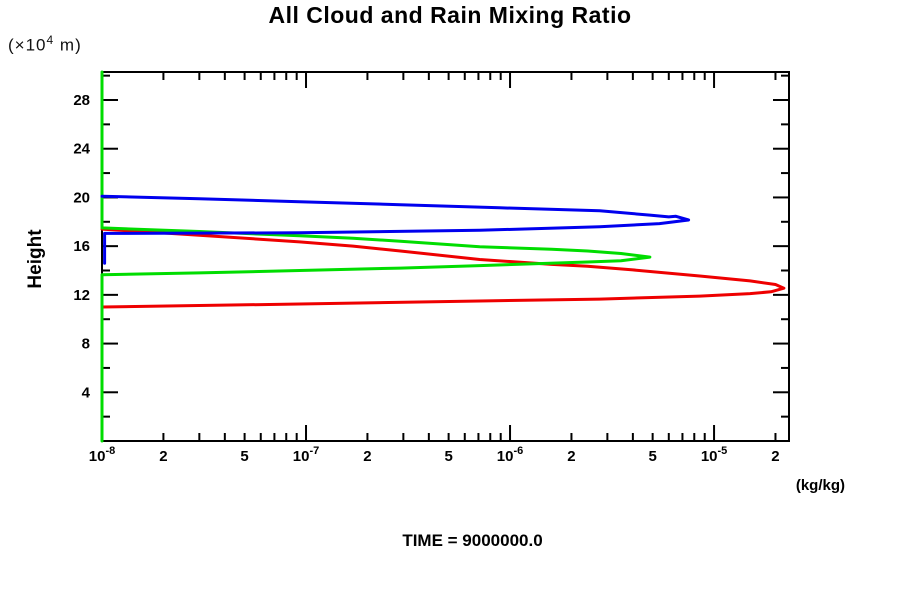  What do you see at coordinates (81, 295) in the screenshot?
I see `svg-text: 12` at bounding box center [81, 295].